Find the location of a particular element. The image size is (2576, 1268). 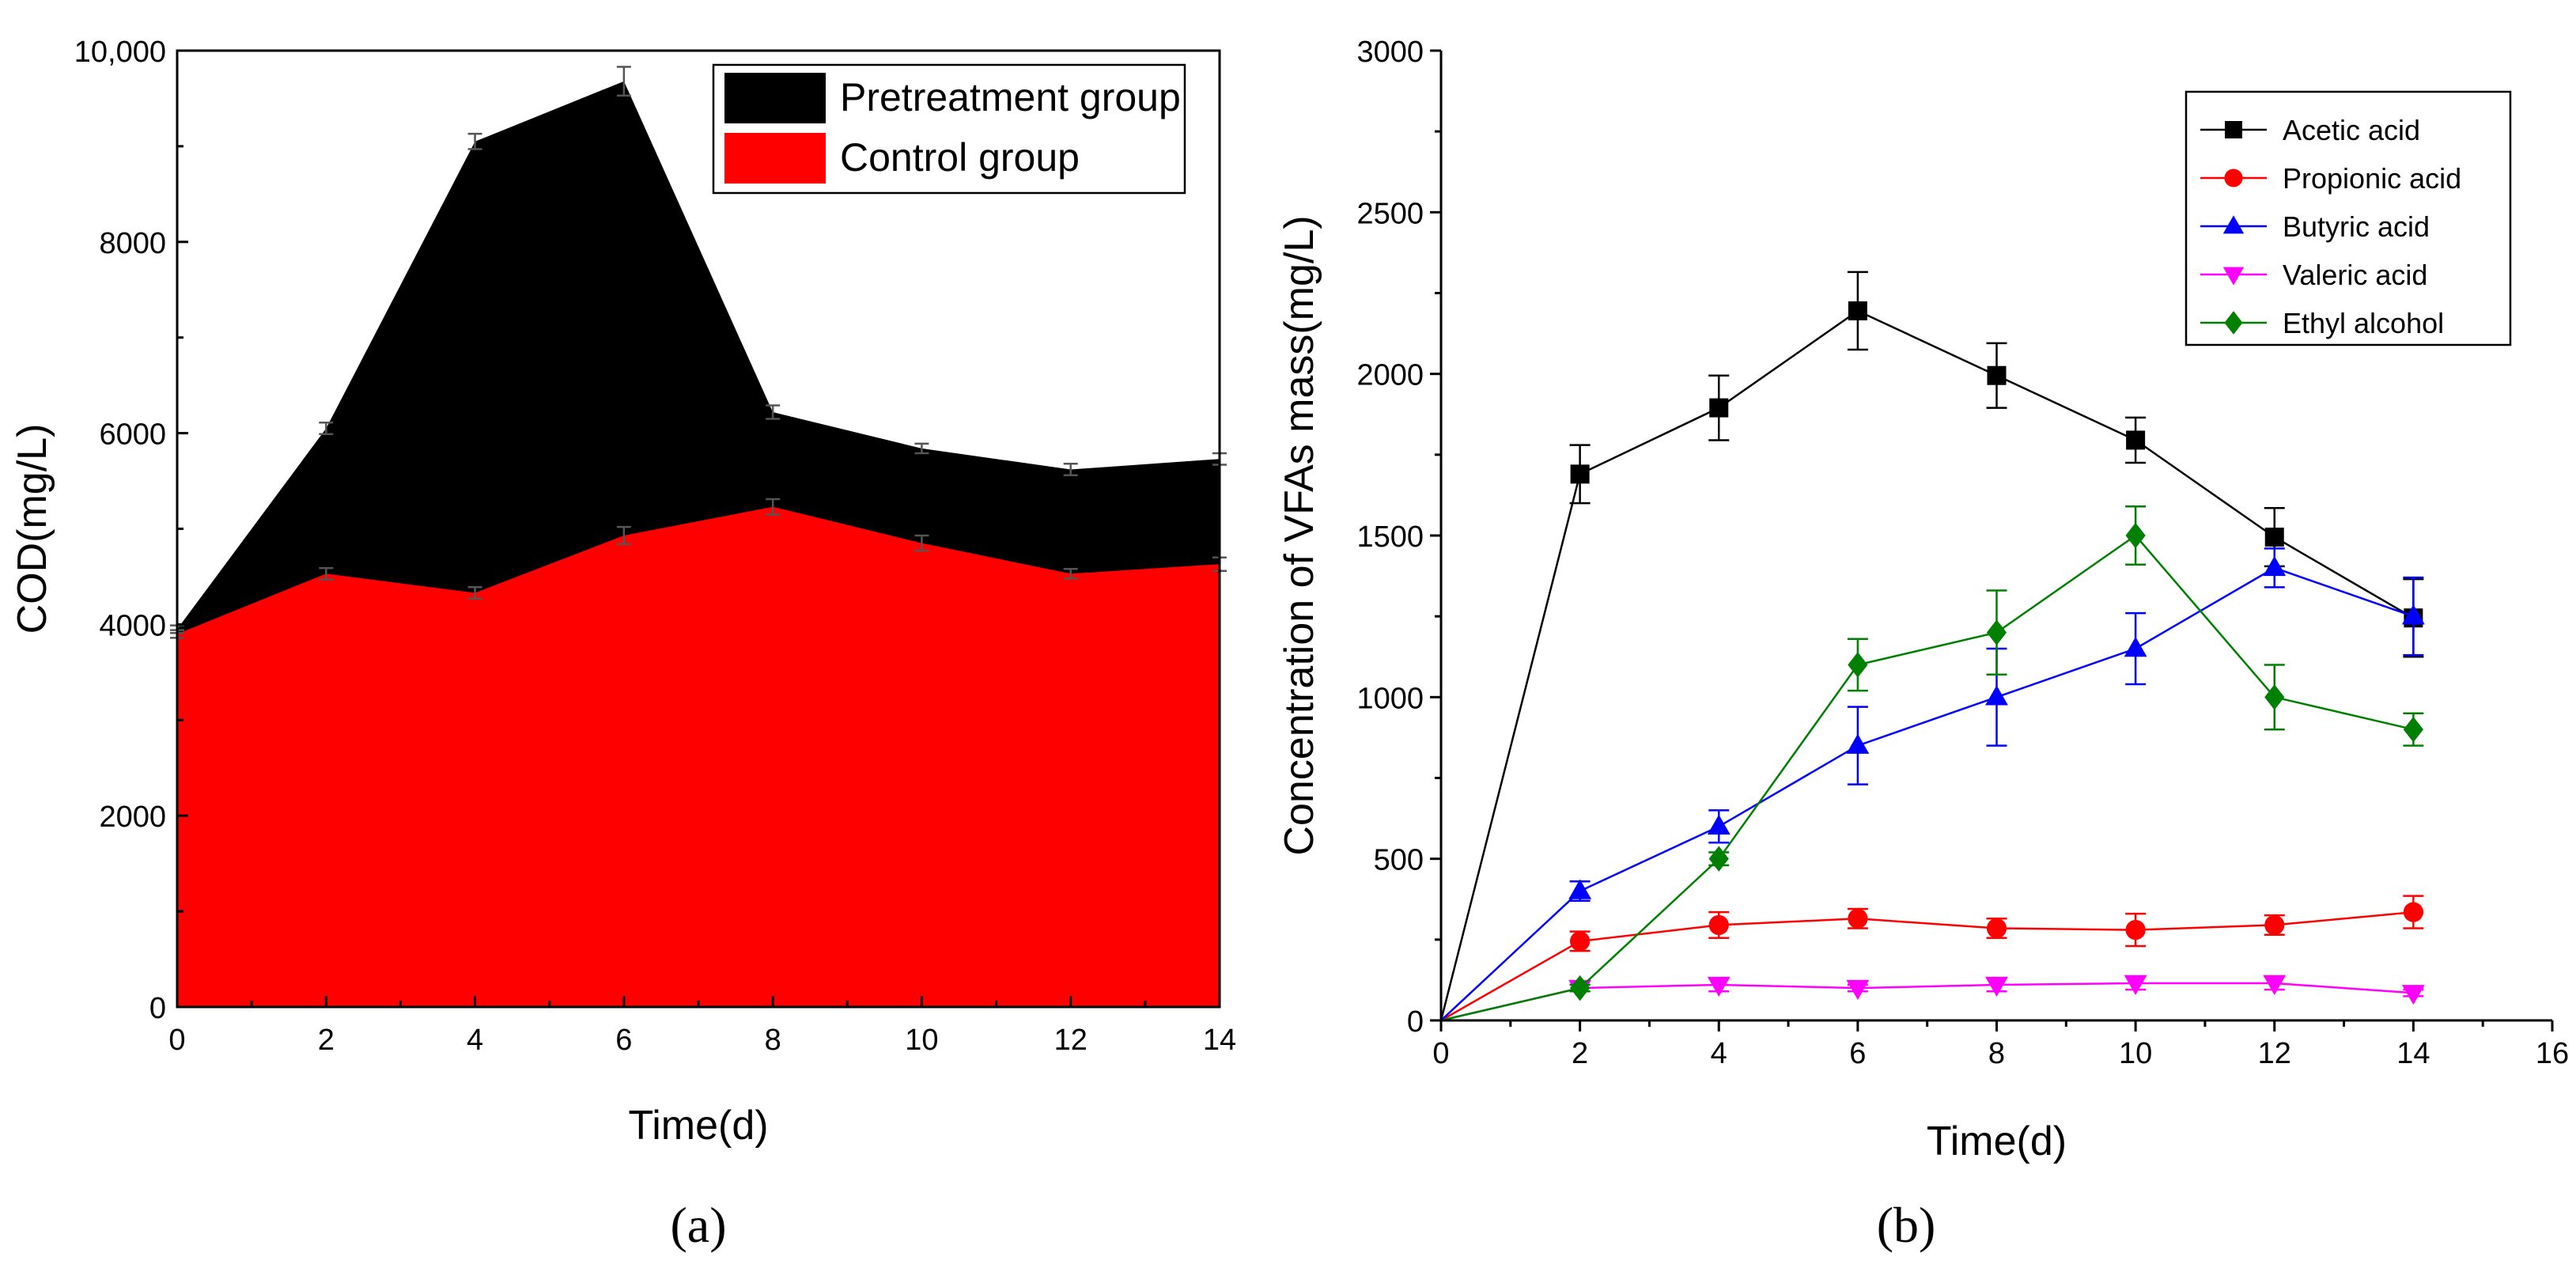

y-tick-label: 3000 is located at coordinates (1390, 52).